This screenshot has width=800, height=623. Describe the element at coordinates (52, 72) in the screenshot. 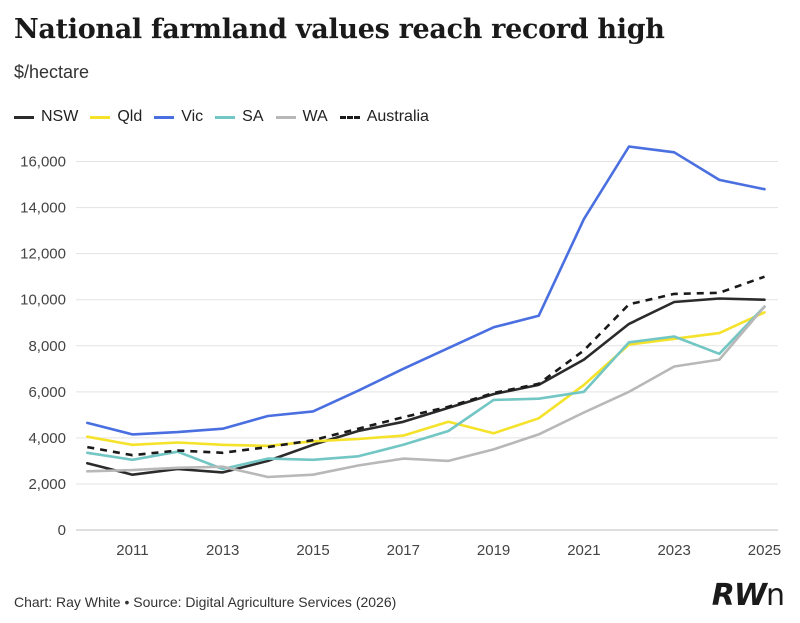

I see `chart-subtitle: $/hectare` at that location.